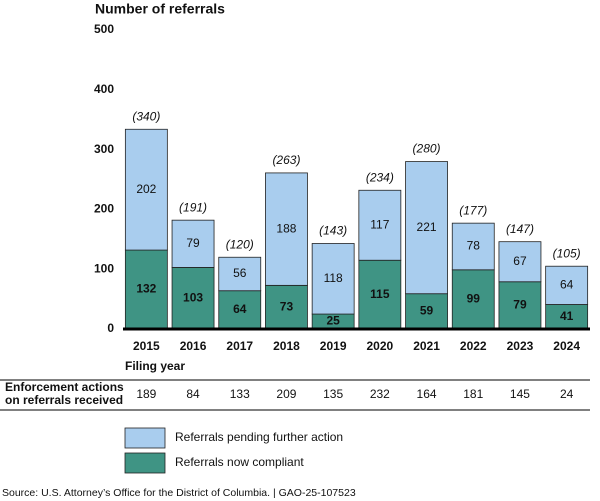 The width and height of the screenshot is (600, 501). I want to click on x-axis-title: Filing year, so click(155, 366).